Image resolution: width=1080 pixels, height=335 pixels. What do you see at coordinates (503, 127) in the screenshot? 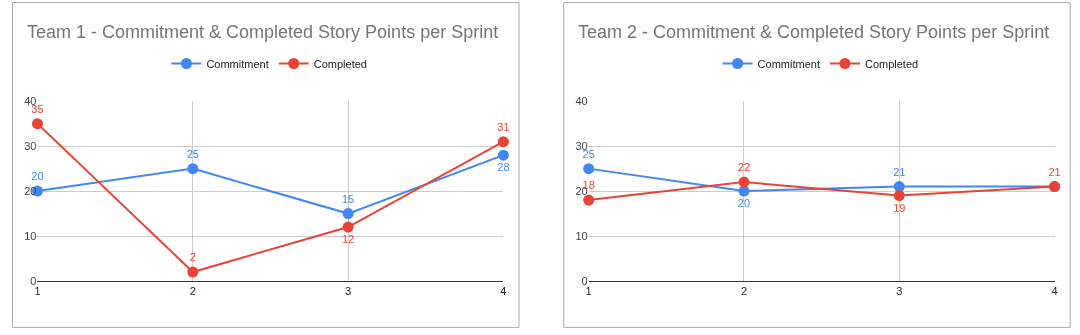
I see `data-label: 31` at bounding box center [503, 127].